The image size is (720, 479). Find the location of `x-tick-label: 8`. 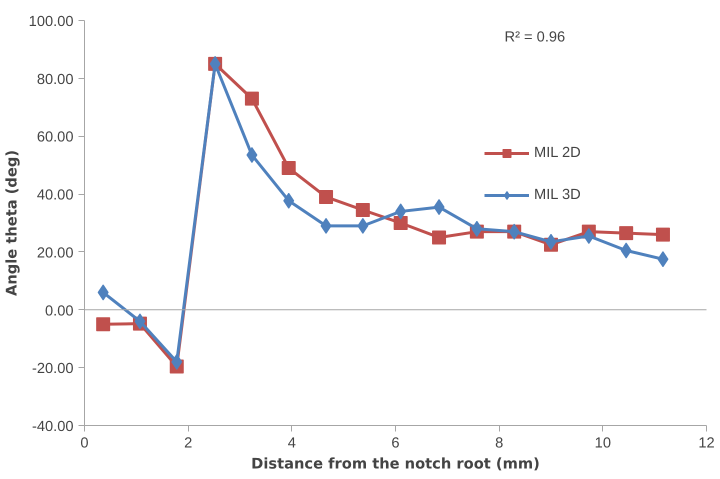

x-tick-label: 8 is located at coordinates (499, 444).